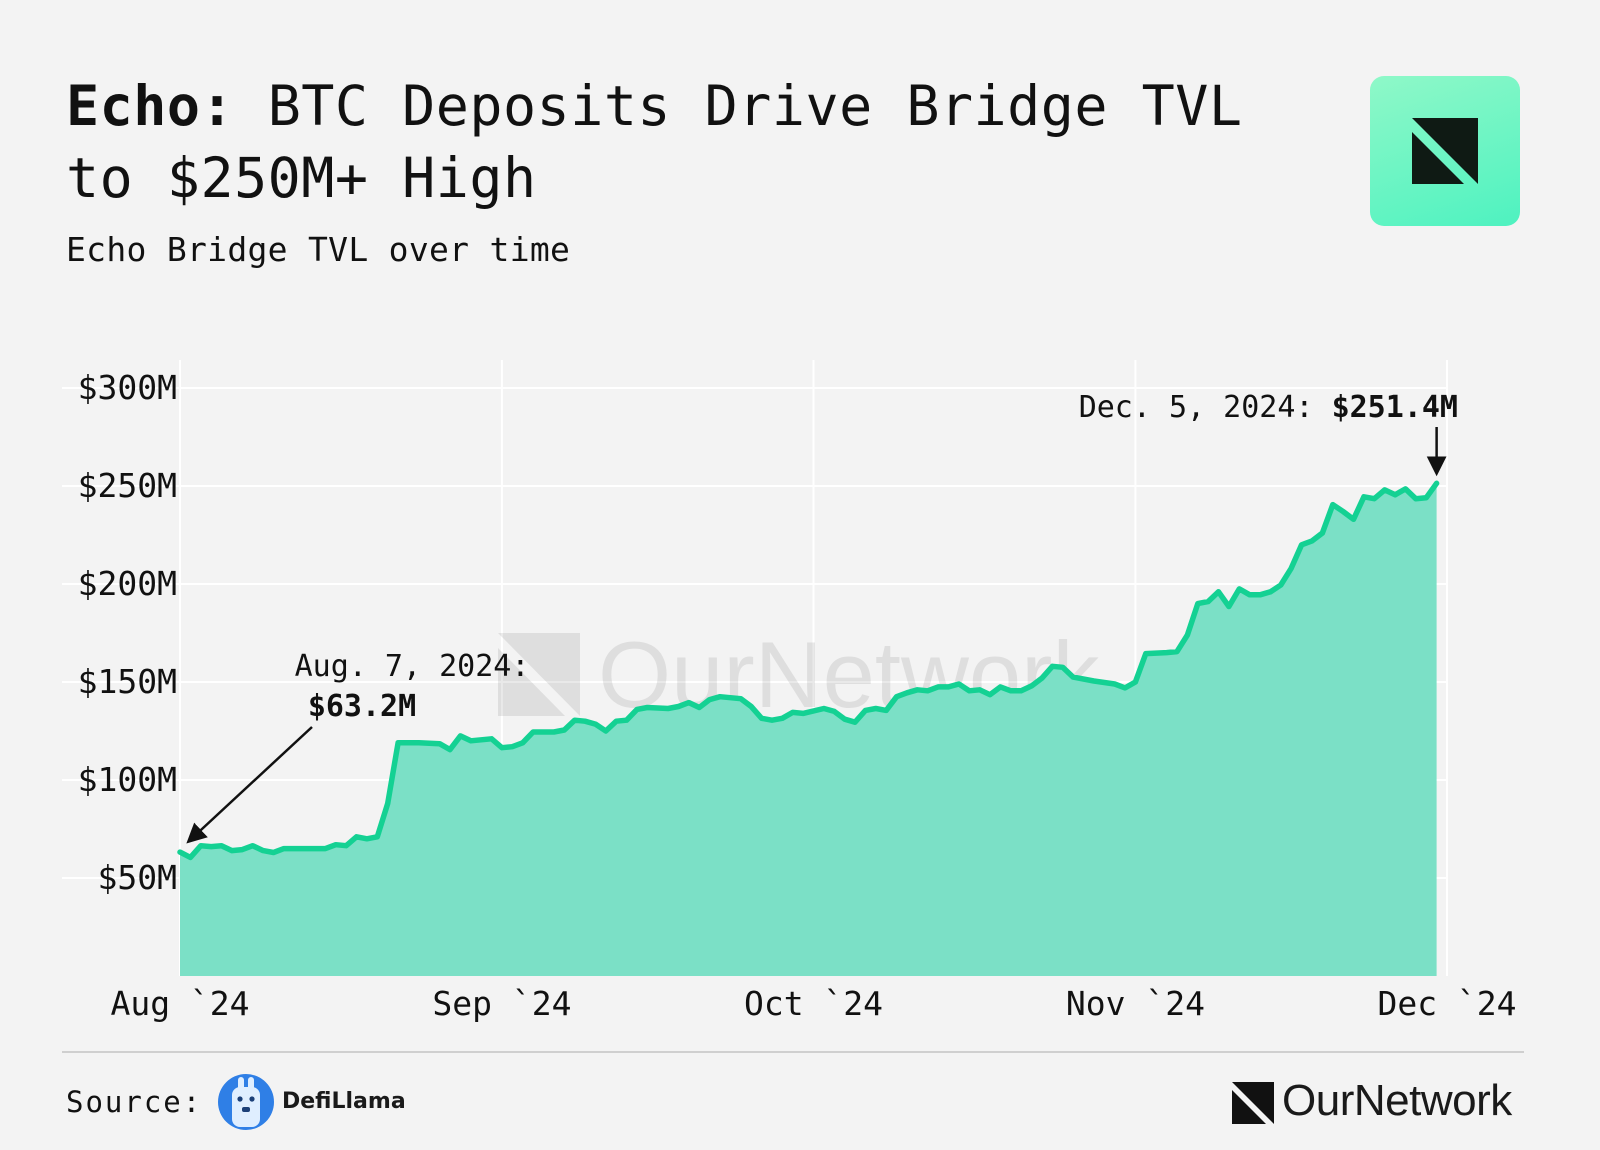 This screenshot has height=1150, width=1600. I want to click on defillama-name: DefiLlama, so click(344, 1101).